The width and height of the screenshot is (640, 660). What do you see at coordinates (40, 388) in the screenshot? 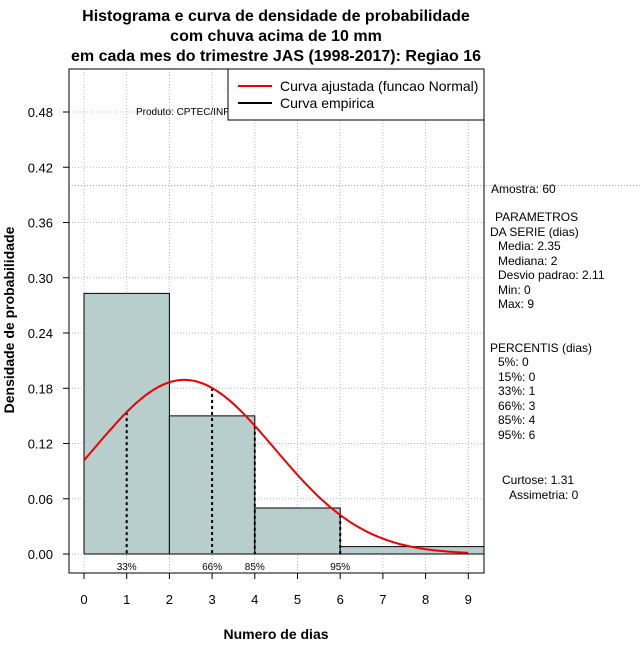
I see `y-tick-label: 0.18` at bounding box center [40, 388].